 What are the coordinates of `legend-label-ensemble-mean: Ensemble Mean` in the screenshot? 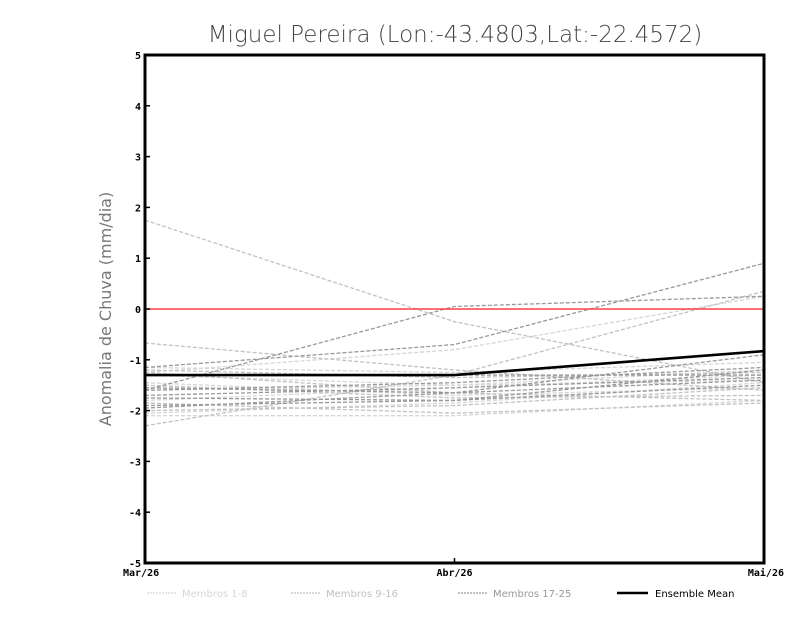 It's located at (694, 594).